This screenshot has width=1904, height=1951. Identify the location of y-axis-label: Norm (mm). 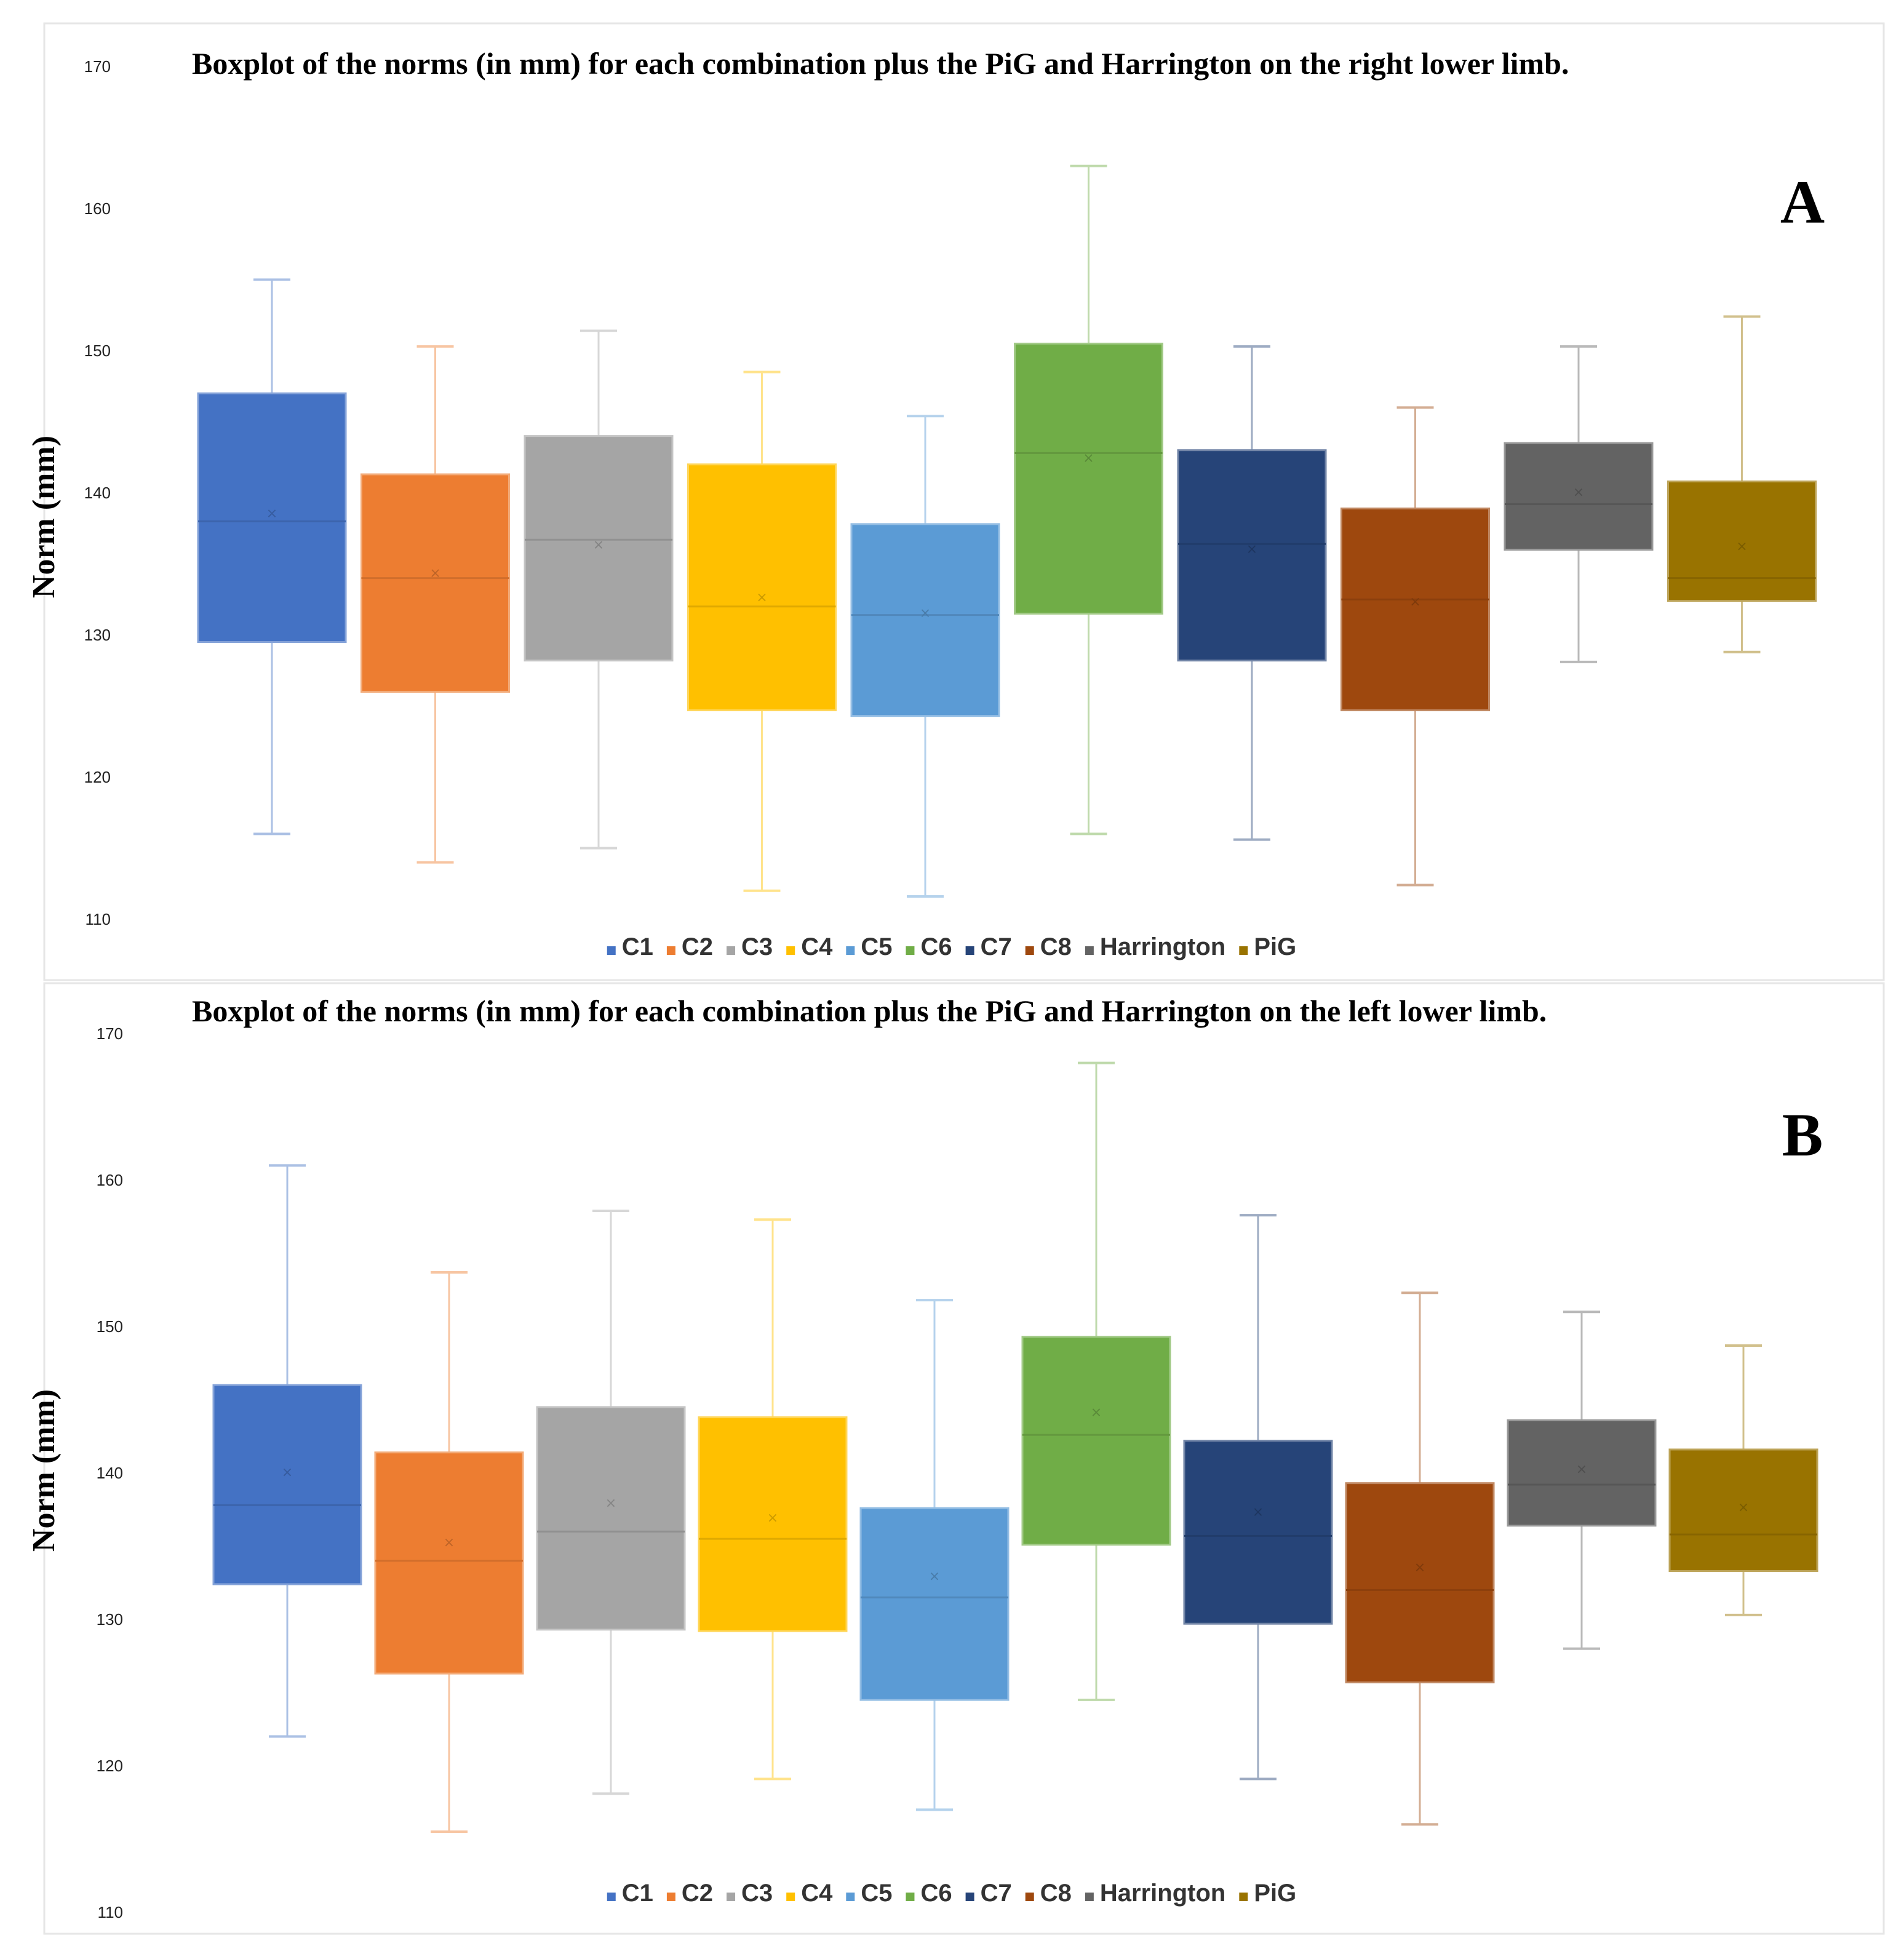
(44, 517).